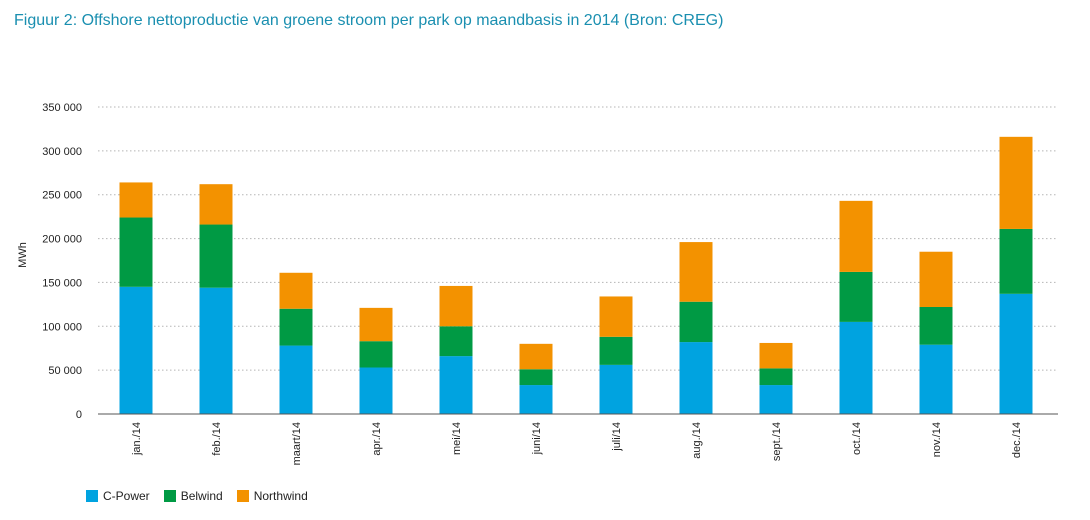  Describe the element at coordinates (62, 152) in the screenshot. I see `y-tick-label: 300 000` at that location.